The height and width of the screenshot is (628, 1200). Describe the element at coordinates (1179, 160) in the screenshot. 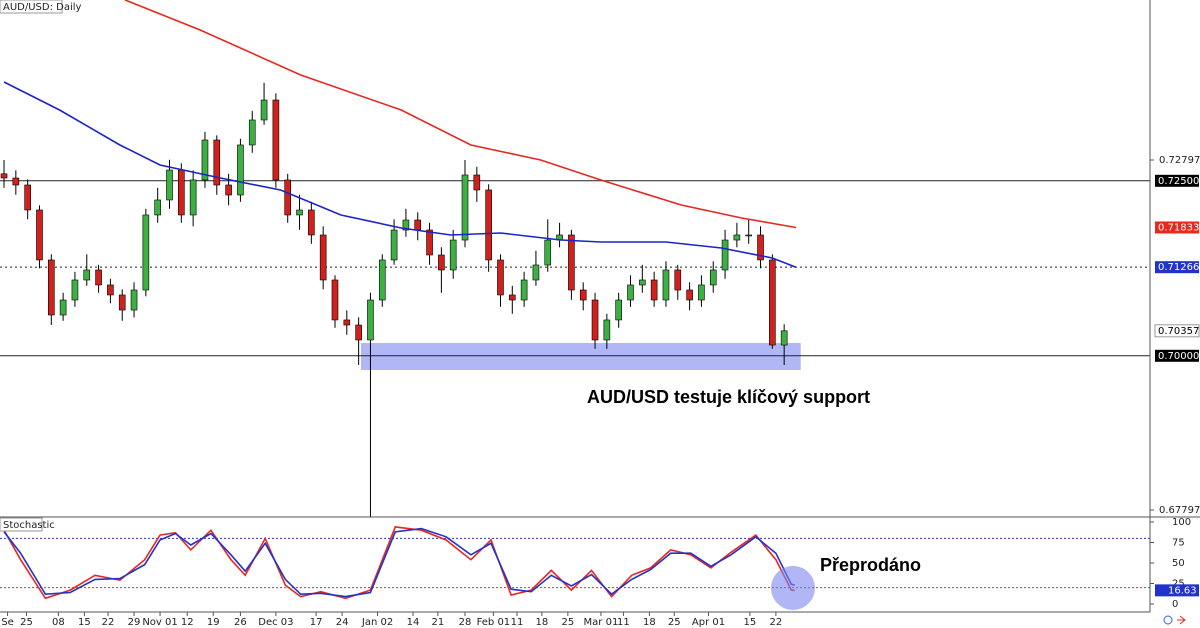

I see `y-tick-label: 0.72797` at that location.